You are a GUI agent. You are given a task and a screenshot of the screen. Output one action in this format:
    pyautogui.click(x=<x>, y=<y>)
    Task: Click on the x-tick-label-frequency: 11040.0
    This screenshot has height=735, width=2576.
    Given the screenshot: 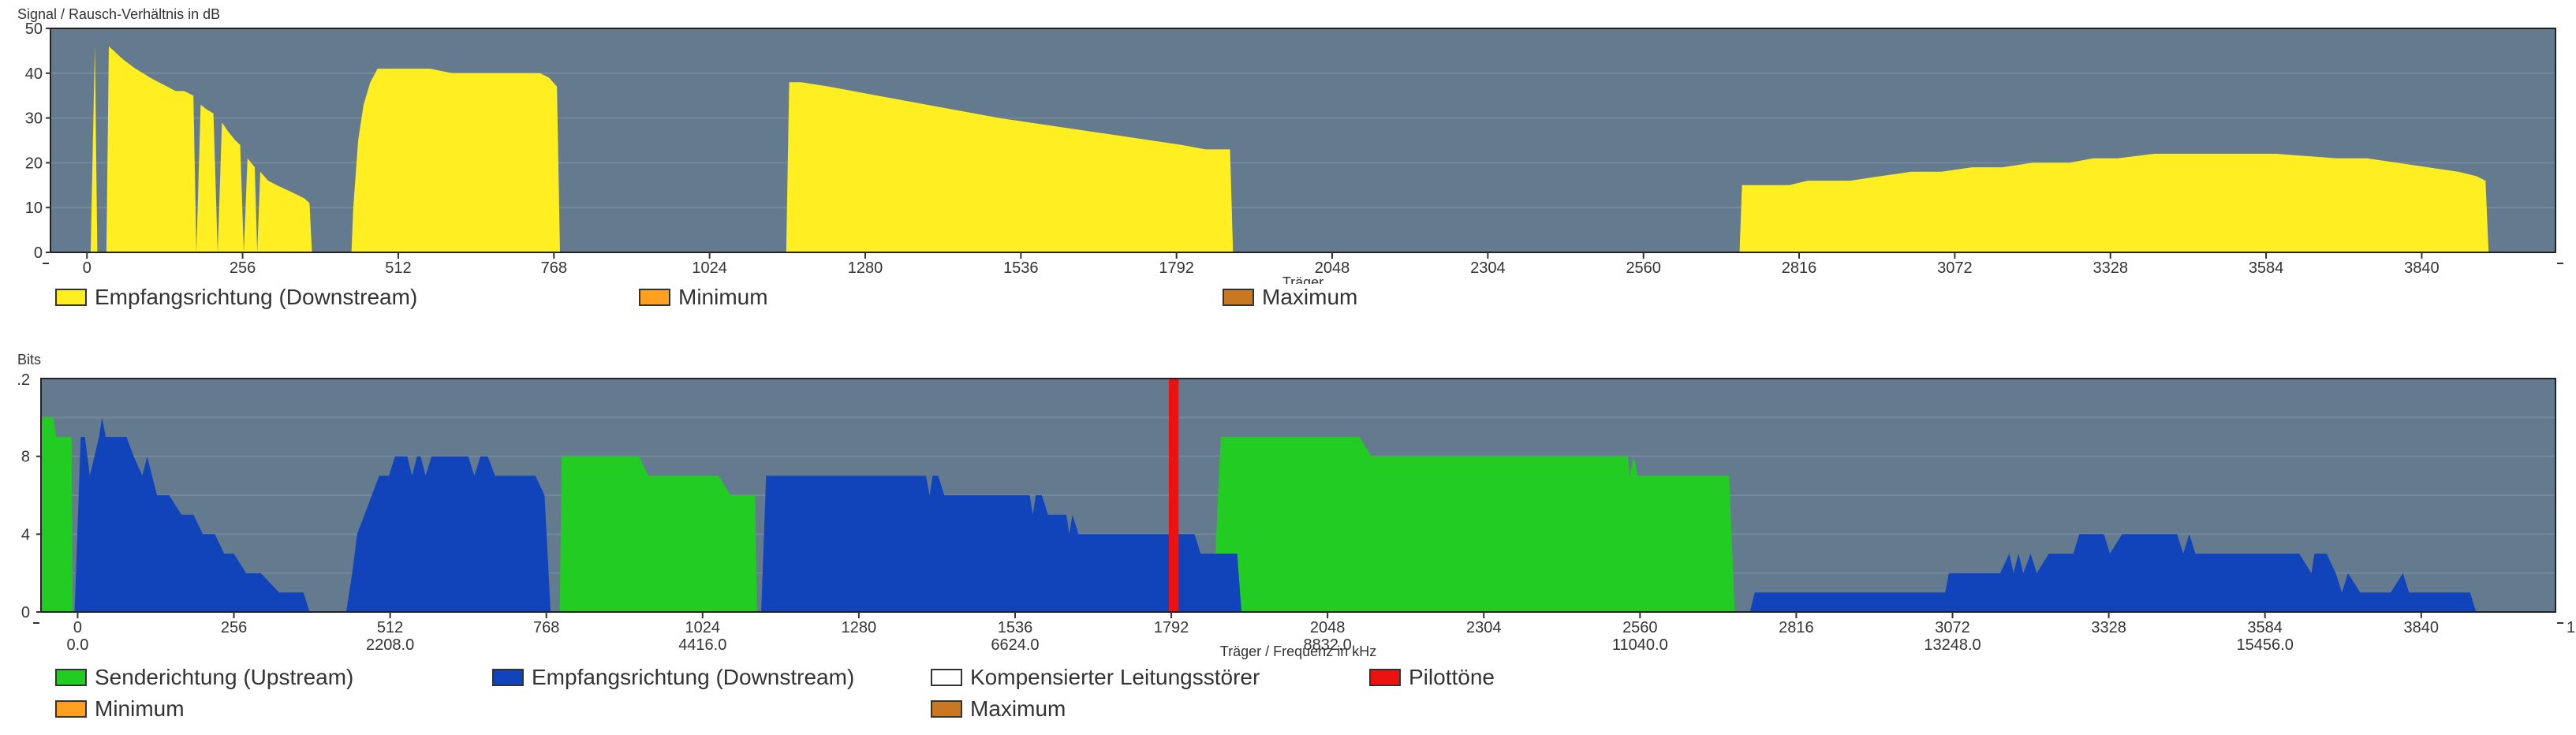 What is the action you would take?
    pyautogui.click(x=1640, y=645)
    